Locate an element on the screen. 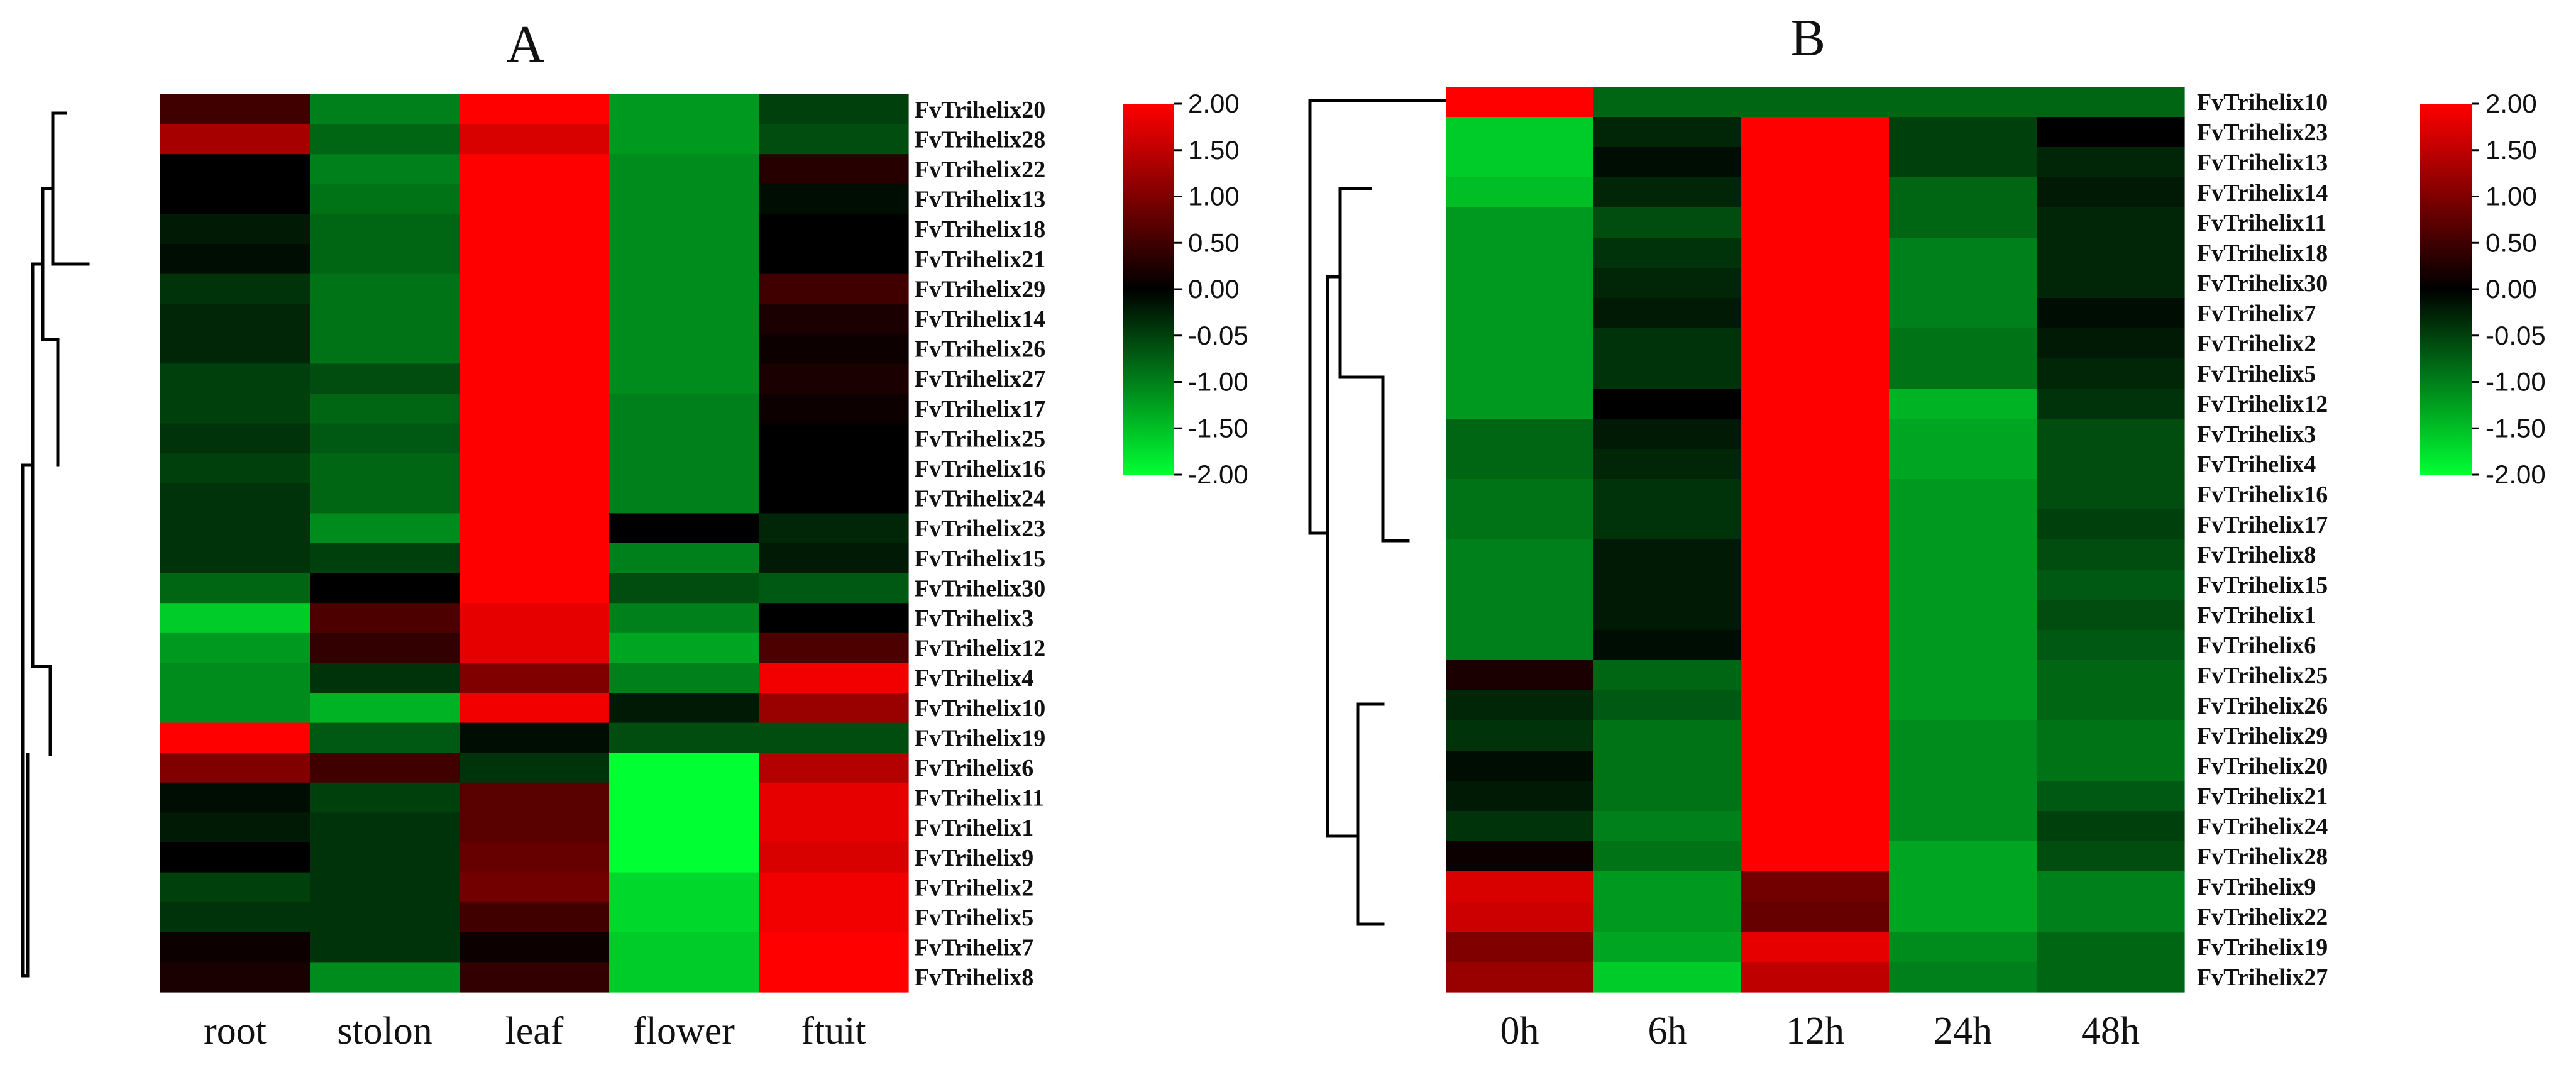 This screenshot has height=1065, width=2576. row-label: FvTrihelix15 is located at coordinates (2262, 585).